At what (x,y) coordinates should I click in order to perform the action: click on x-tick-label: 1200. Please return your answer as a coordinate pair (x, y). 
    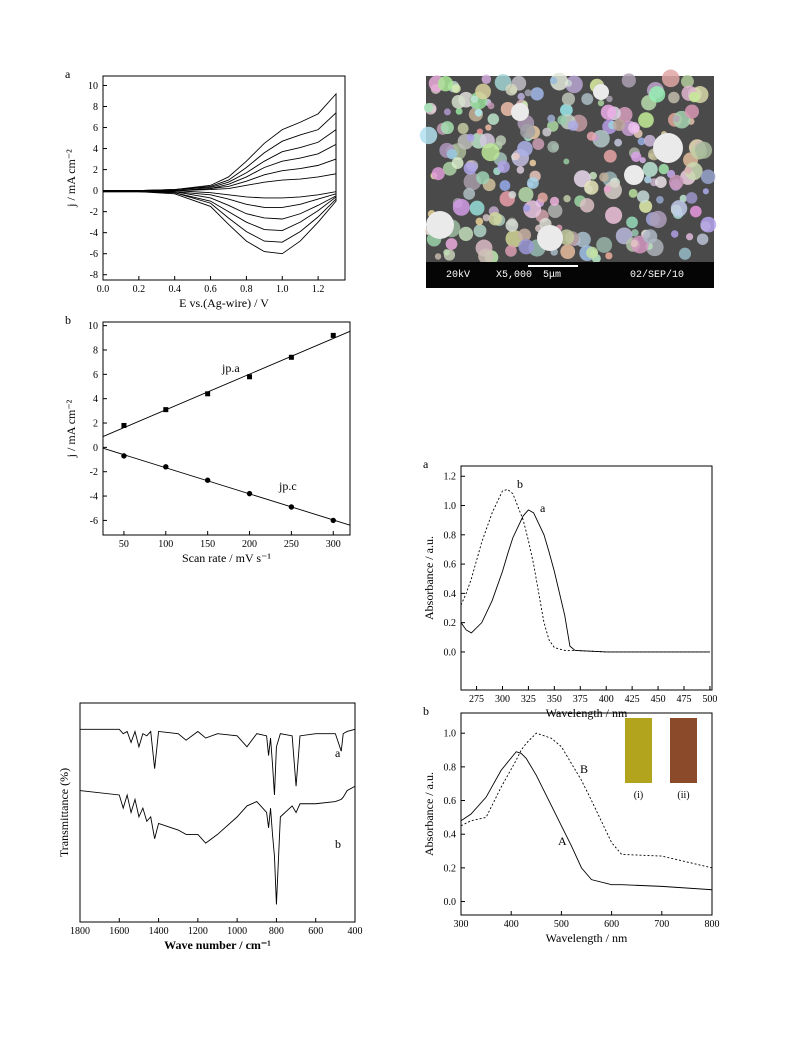
    Looking at the image, I should click on (198, 931).